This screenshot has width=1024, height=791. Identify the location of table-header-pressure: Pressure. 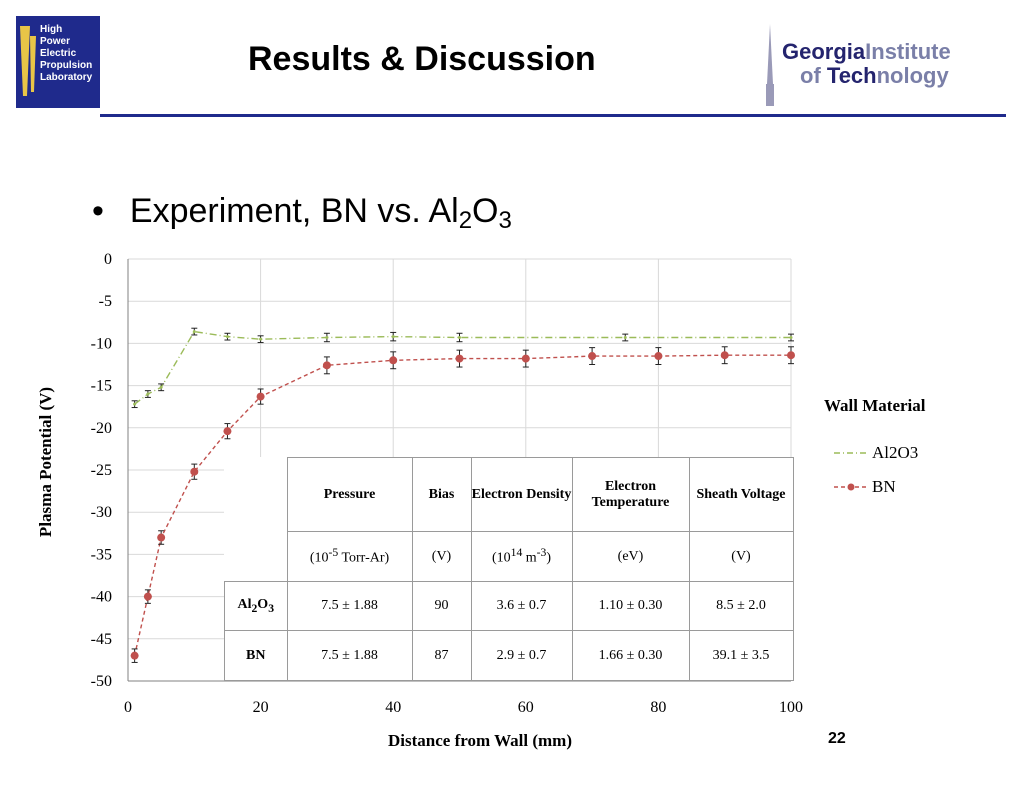
(349, 494).